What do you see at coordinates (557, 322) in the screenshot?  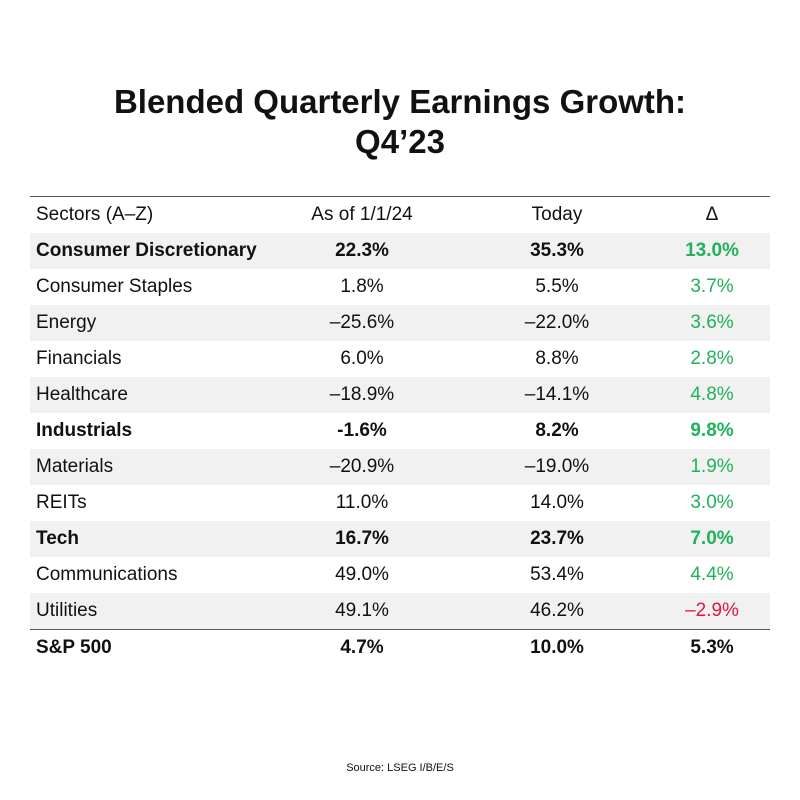 I see `today-cell: –22.0%` at bounding box center [557, 322].